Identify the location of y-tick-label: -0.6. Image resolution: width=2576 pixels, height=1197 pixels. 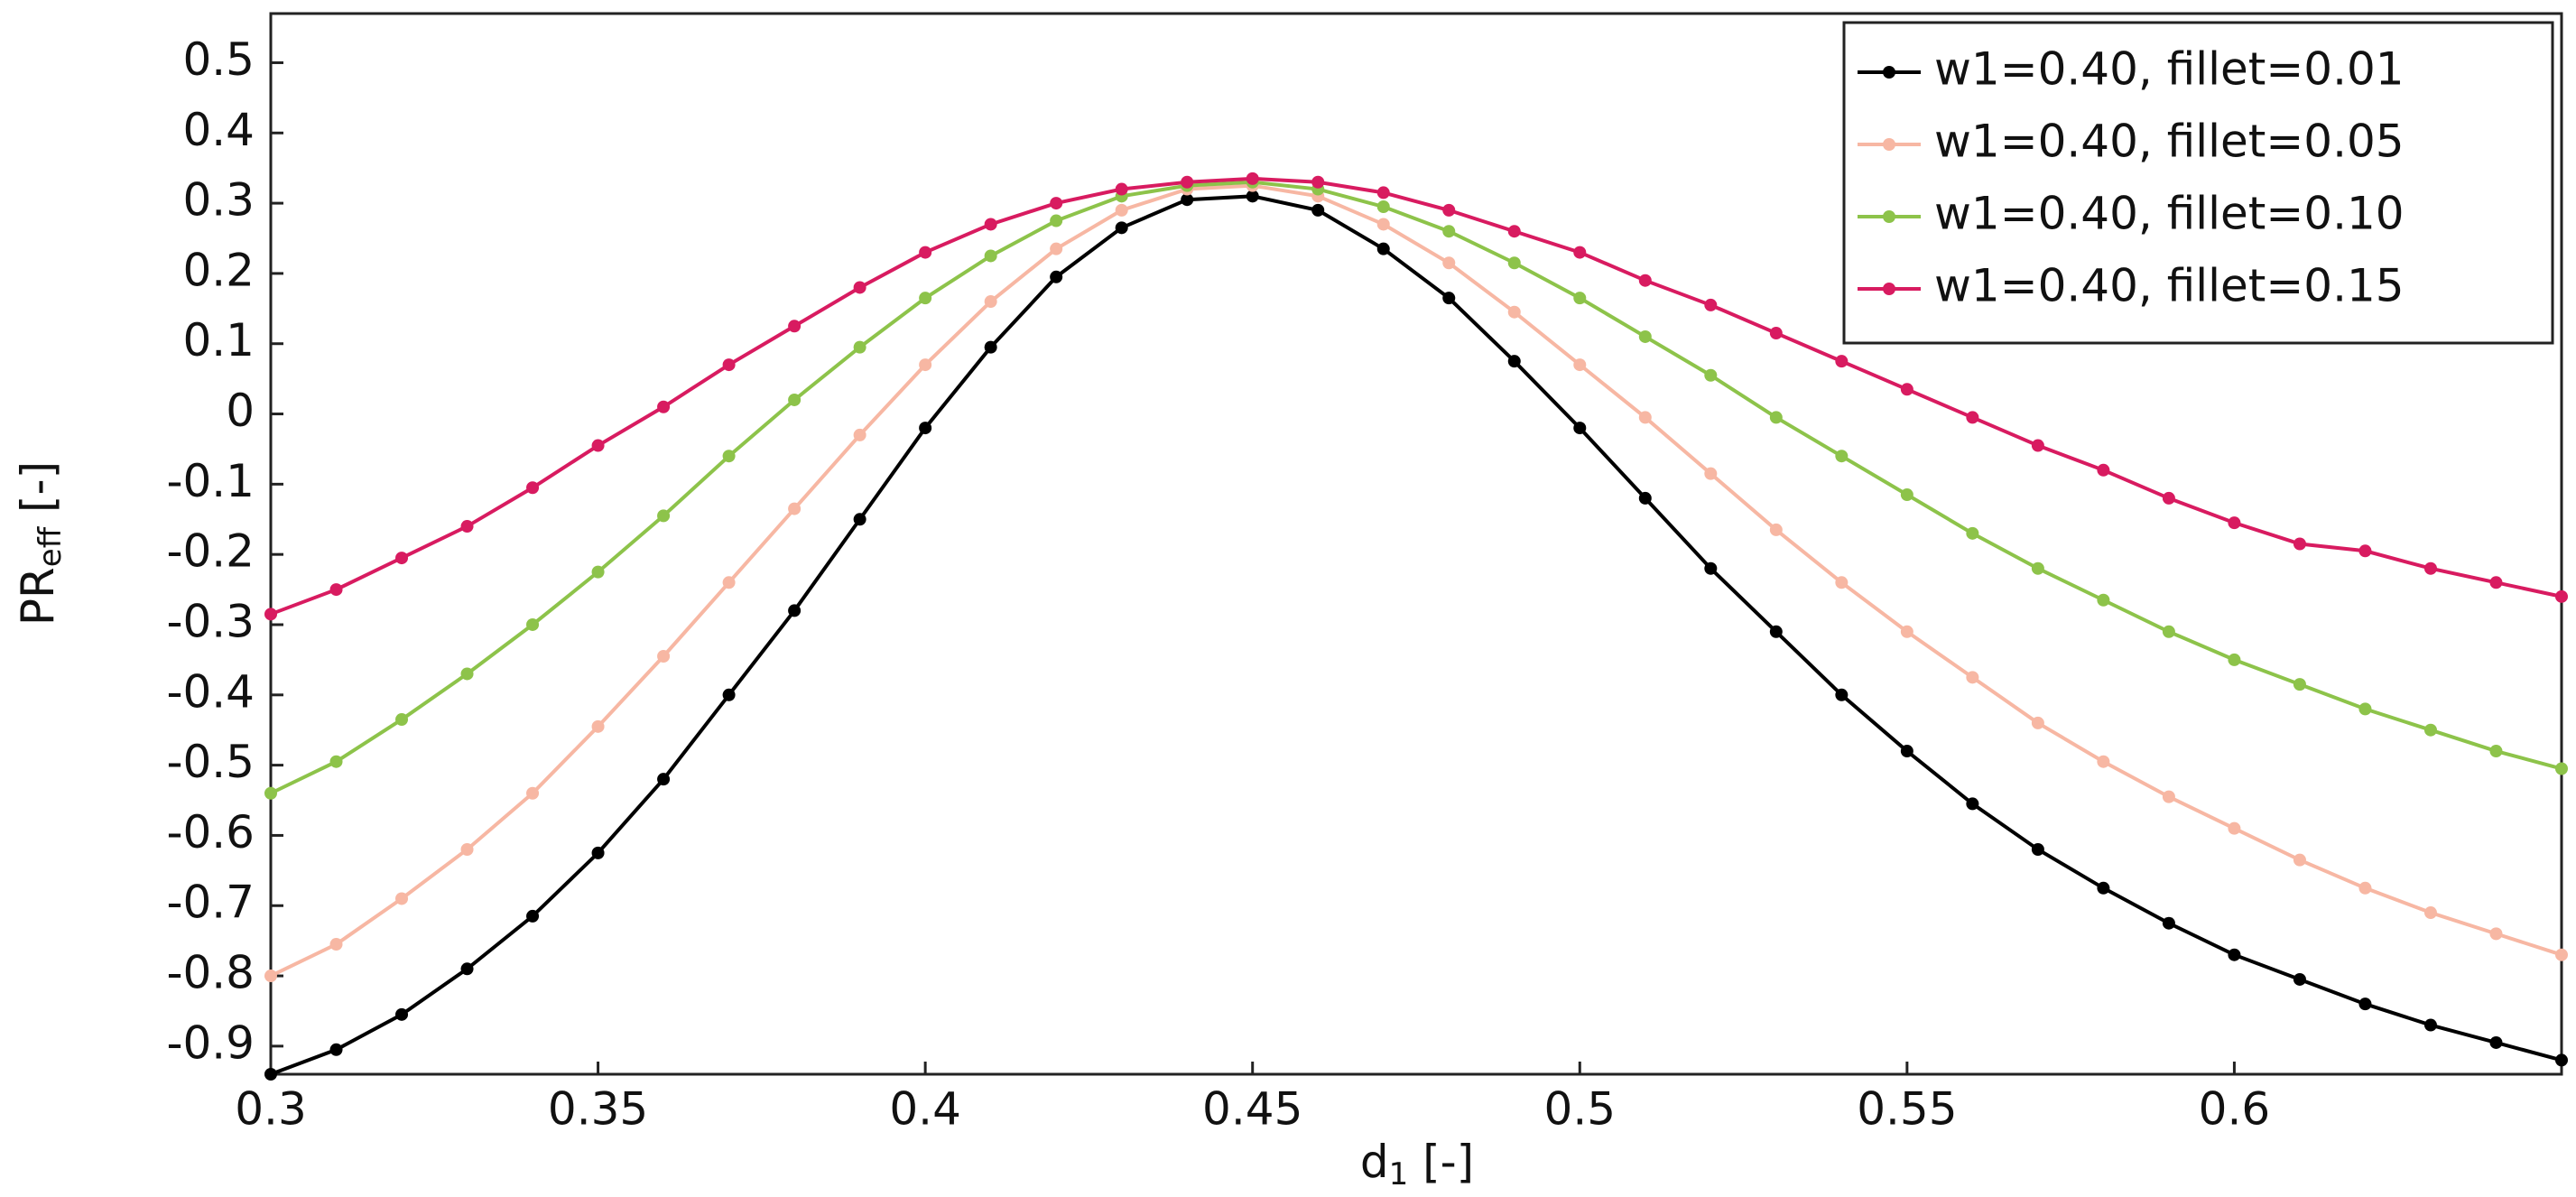
(210, 832).